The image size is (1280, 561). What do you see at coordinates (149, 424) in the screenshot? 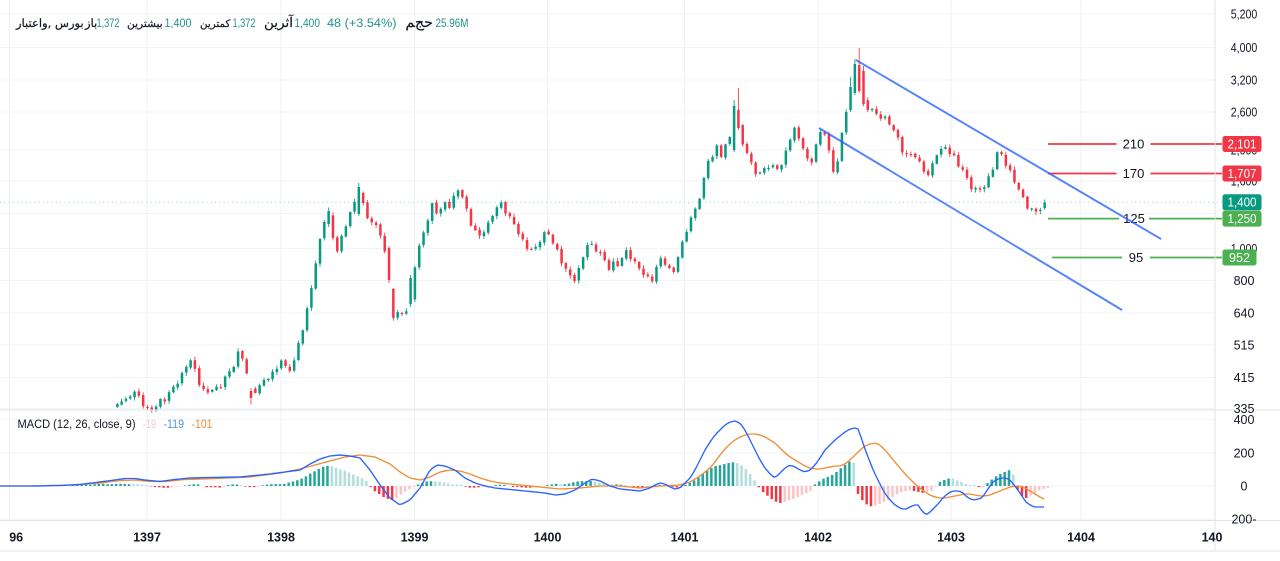
I see `svg-text: -19` at bounding box center [149, 424].